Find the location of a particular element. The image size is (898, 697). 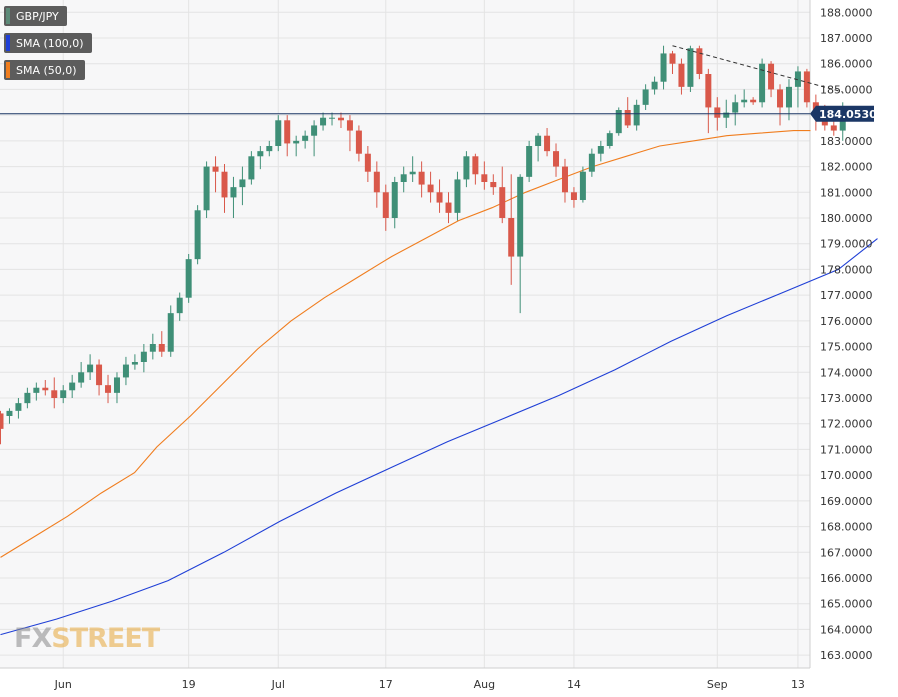

x-tick-label: 13 is located at coordinates (798, 684).